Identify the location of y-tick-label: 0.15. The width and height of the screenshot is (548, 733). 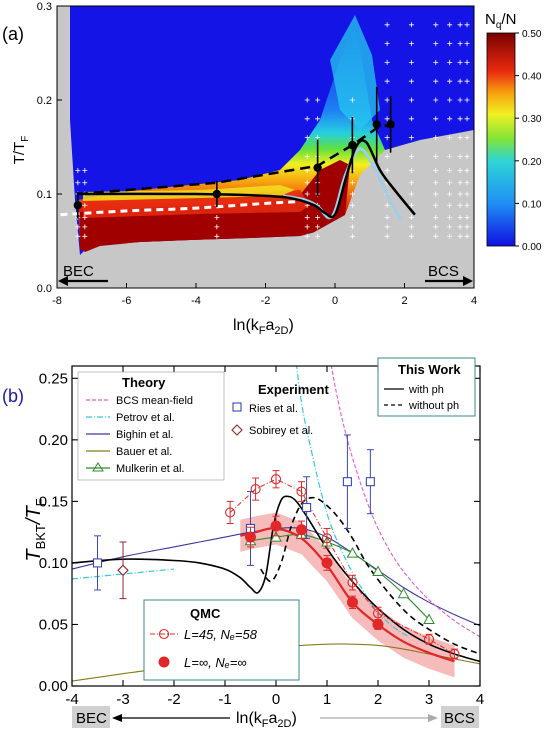
(53, 501).